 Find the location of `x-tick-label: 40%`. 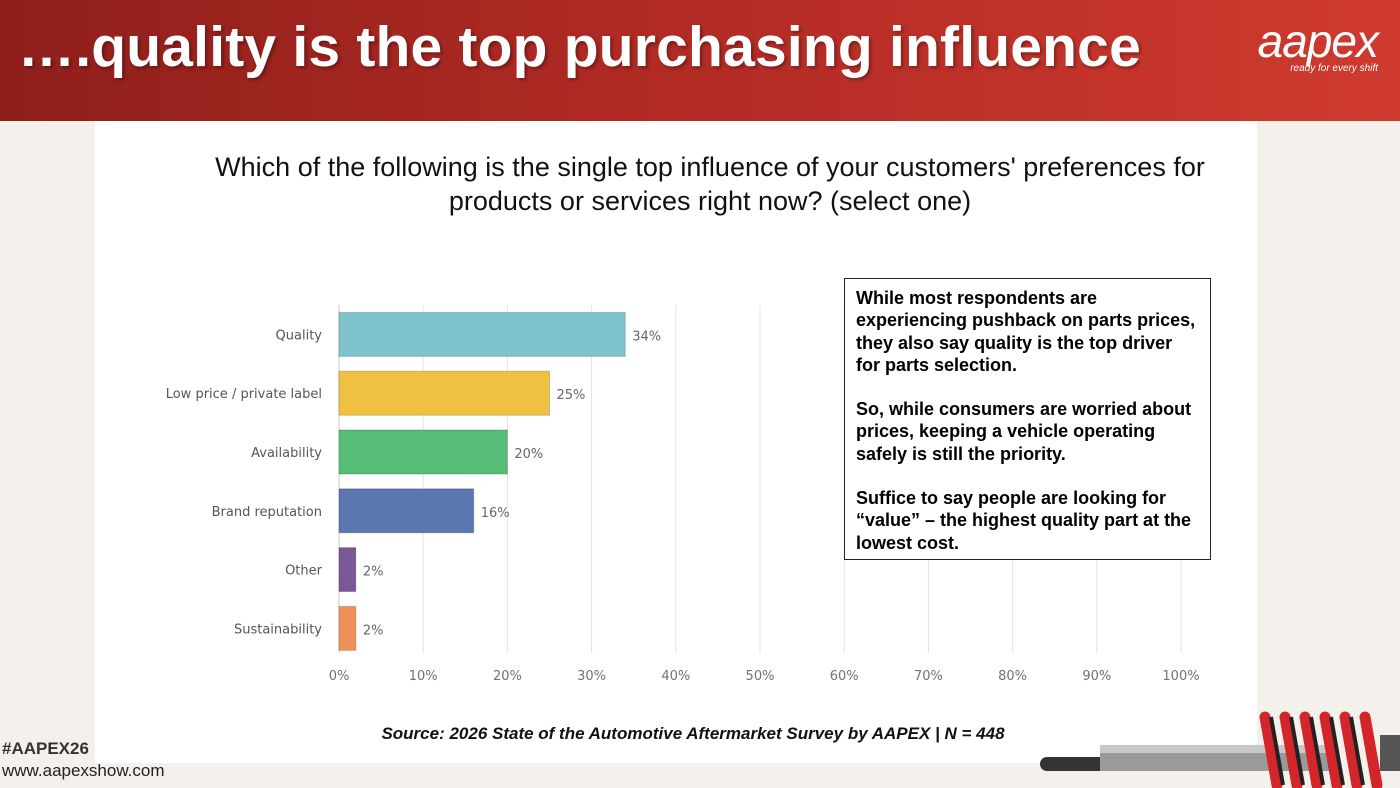

x-tick-label: 40% is located at coordinates (675, 676).